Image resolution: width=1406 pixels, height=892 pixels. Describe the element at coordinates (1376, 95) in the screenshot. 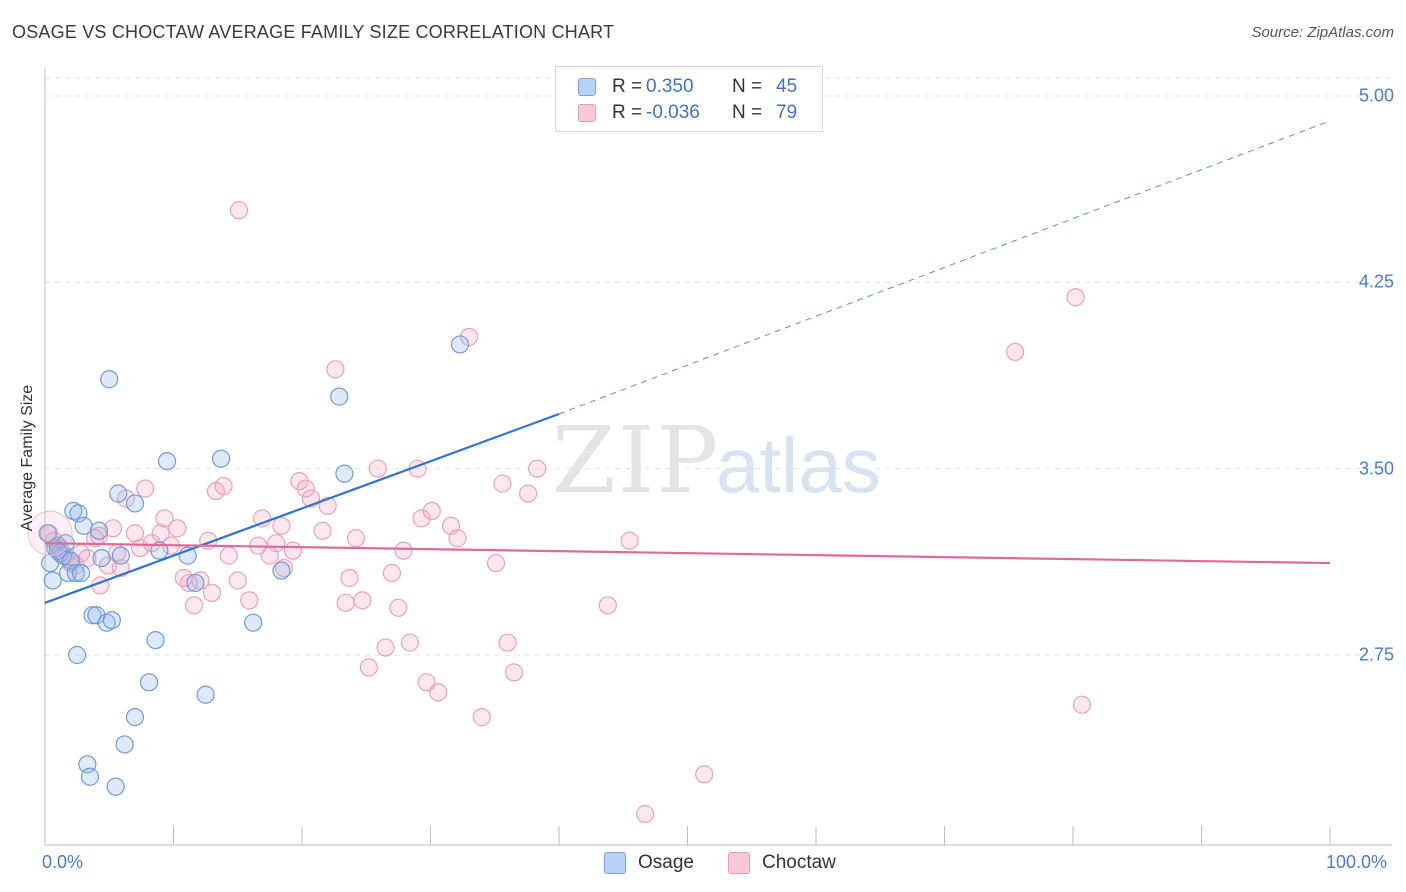

I see `y-tick-label: 5.00` at that location.